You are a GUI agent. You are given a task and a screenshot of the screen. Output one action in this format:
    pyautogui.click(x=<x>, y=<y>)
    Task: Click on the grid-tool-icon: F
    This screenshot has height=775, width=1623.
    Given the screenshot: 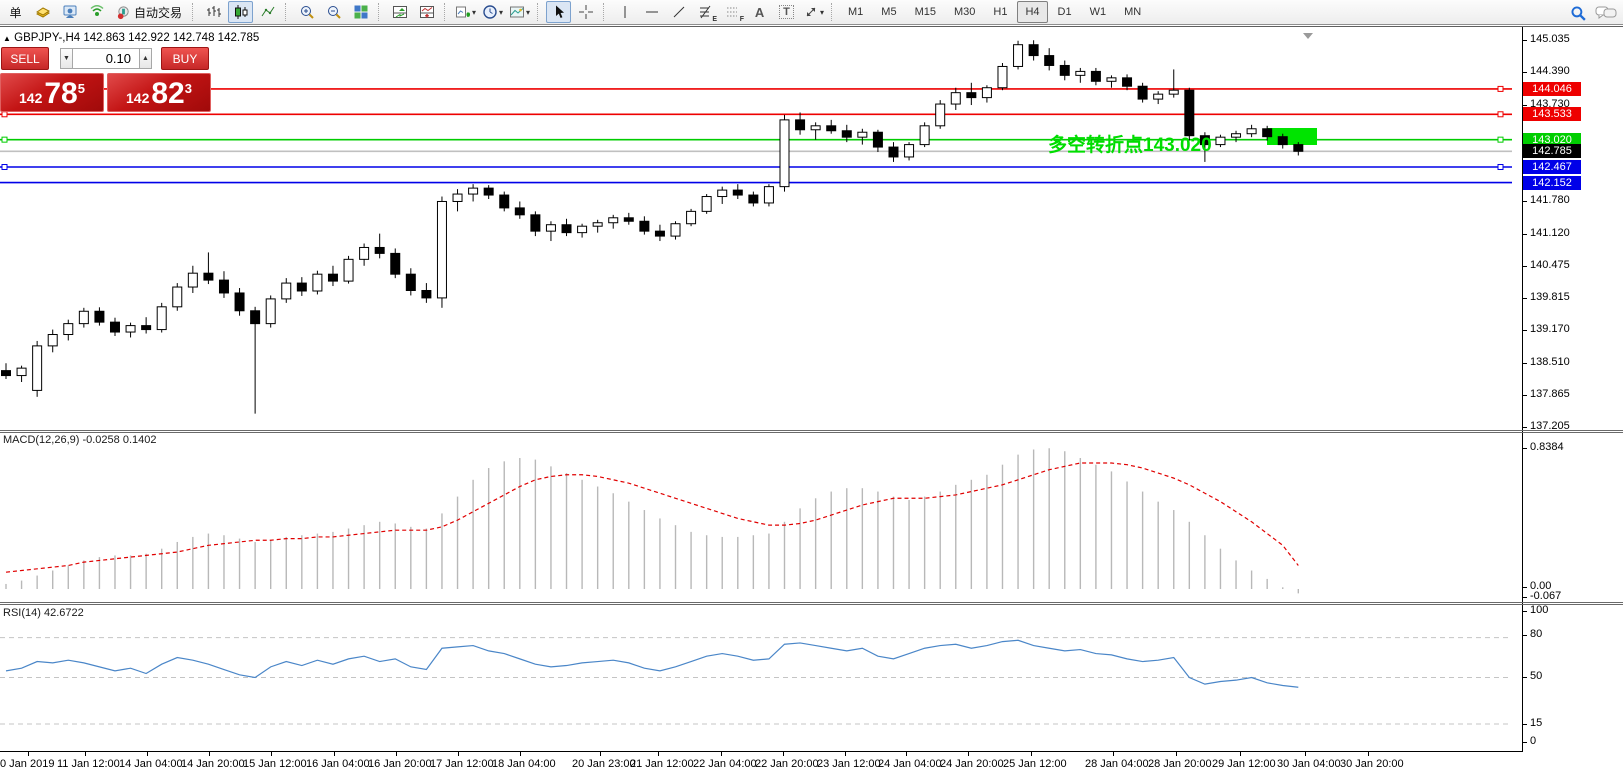 What is the action you would take?
    pyautogui.click(x=732, y=12)
    